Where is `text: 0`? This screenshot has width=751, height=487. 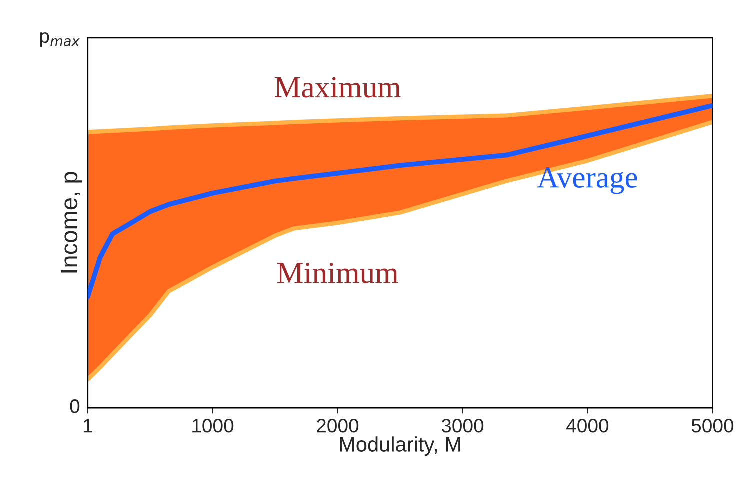 text: 0 is located at coordinates (75, 407).